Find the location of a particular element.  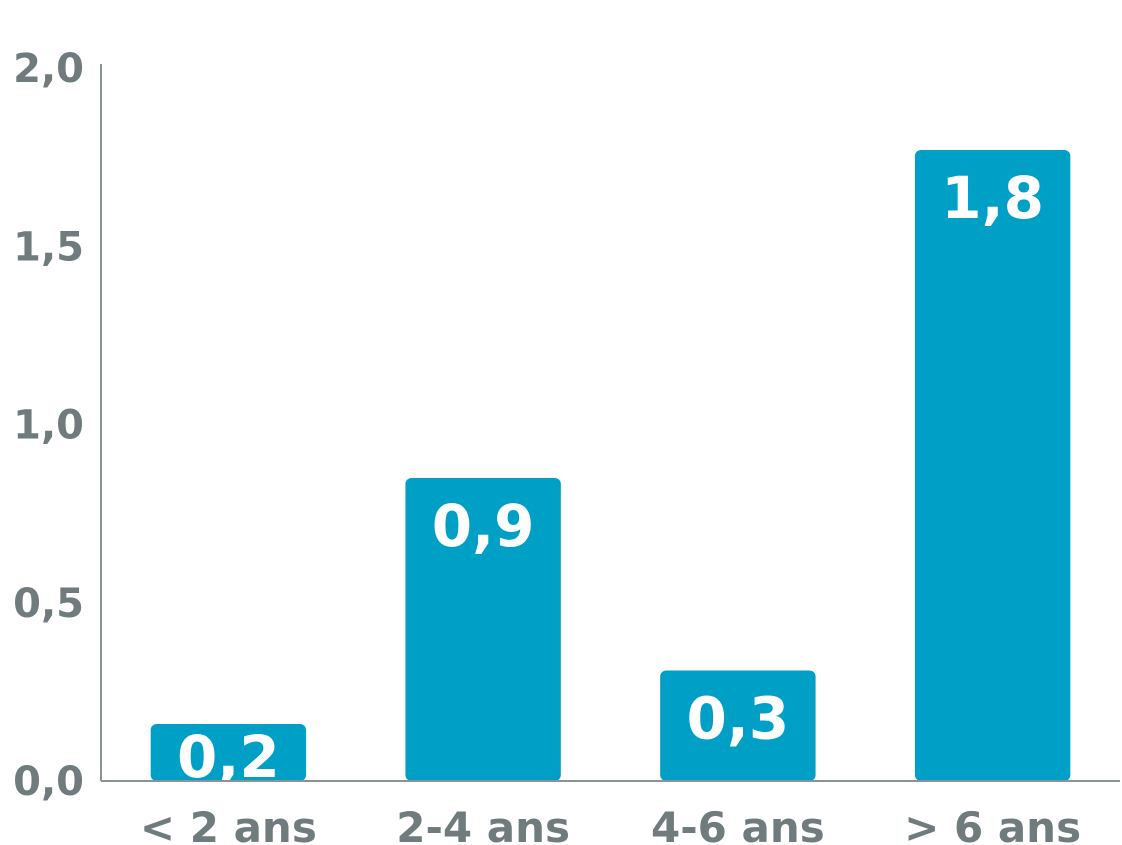

y-tick-label: 0,5 is located at coordinates (48, 604).